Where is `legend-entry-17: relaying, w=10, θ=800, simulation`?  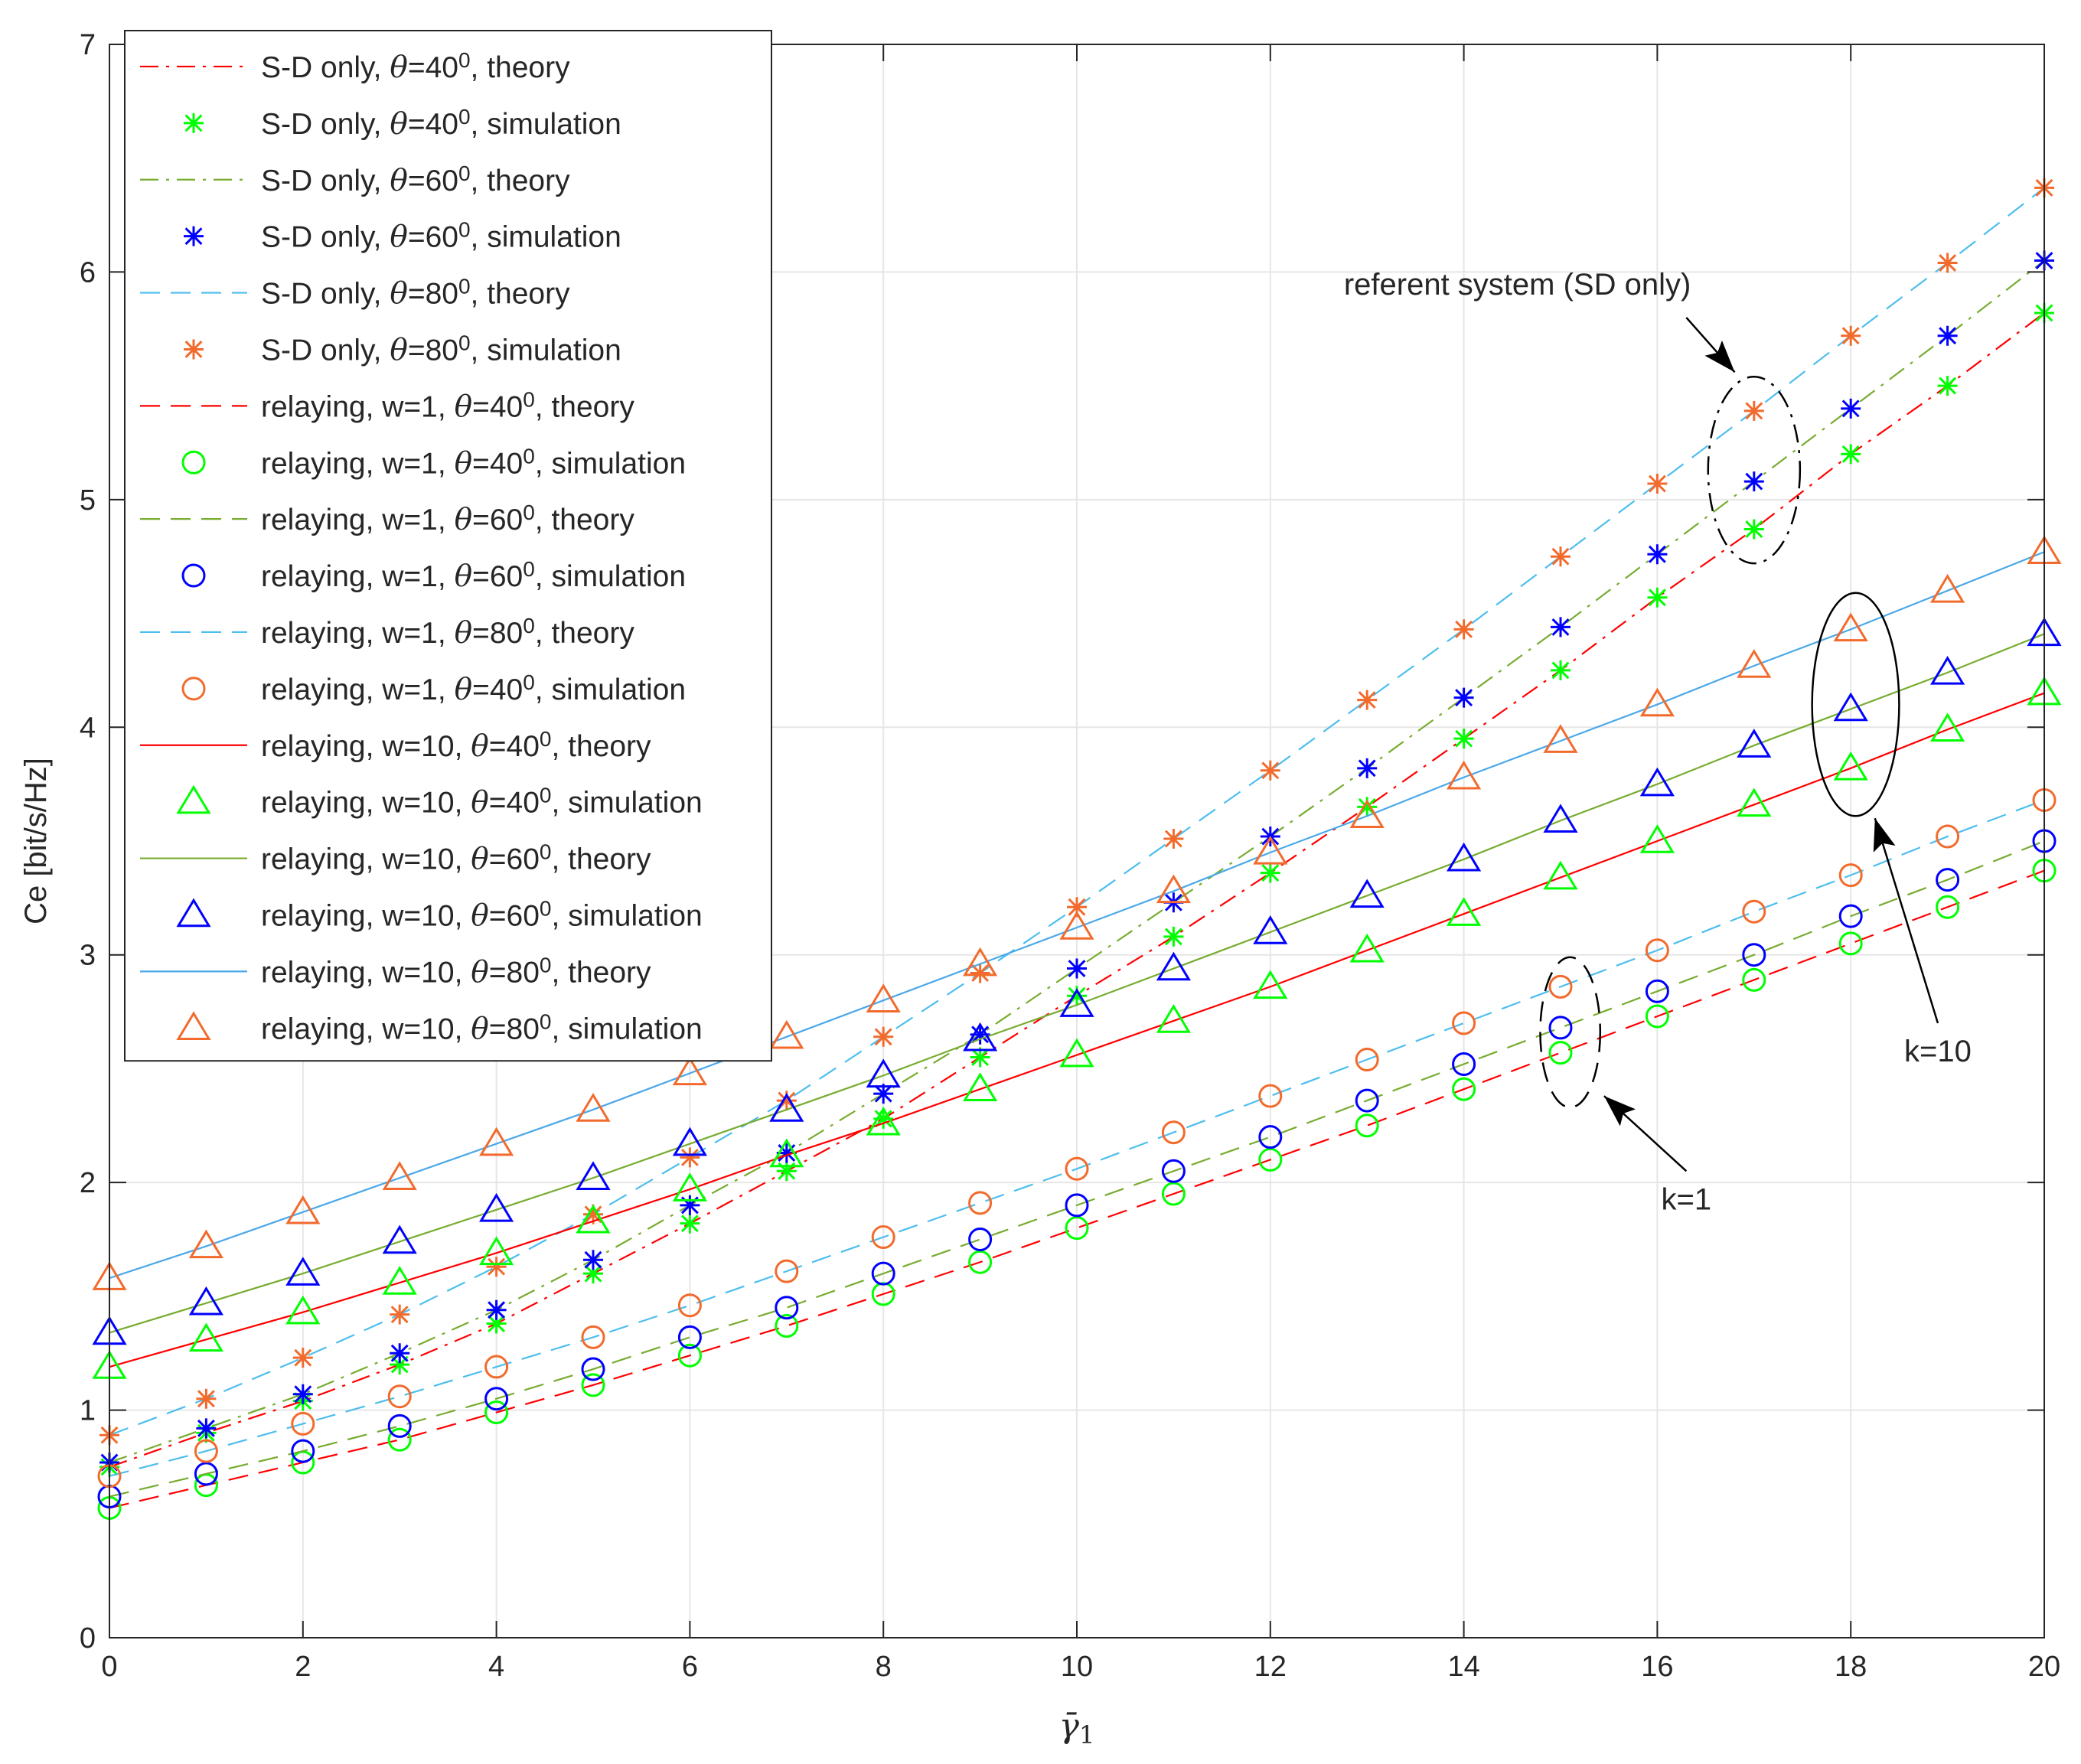 legend-entry-17: relaying, w=10, θ=800, simulation is located at coordinates (439, 1028).